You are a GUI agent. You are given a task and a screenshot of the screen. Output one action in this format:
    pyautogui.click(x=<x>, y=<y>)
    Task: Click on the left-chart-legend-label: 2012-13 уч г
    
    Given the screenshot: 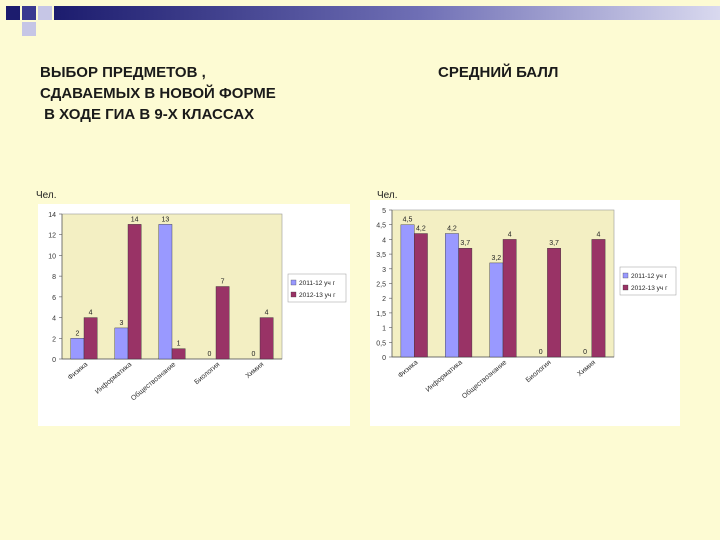 What is the action you would take?
    pyautogui.click(x=317, y=295)
    